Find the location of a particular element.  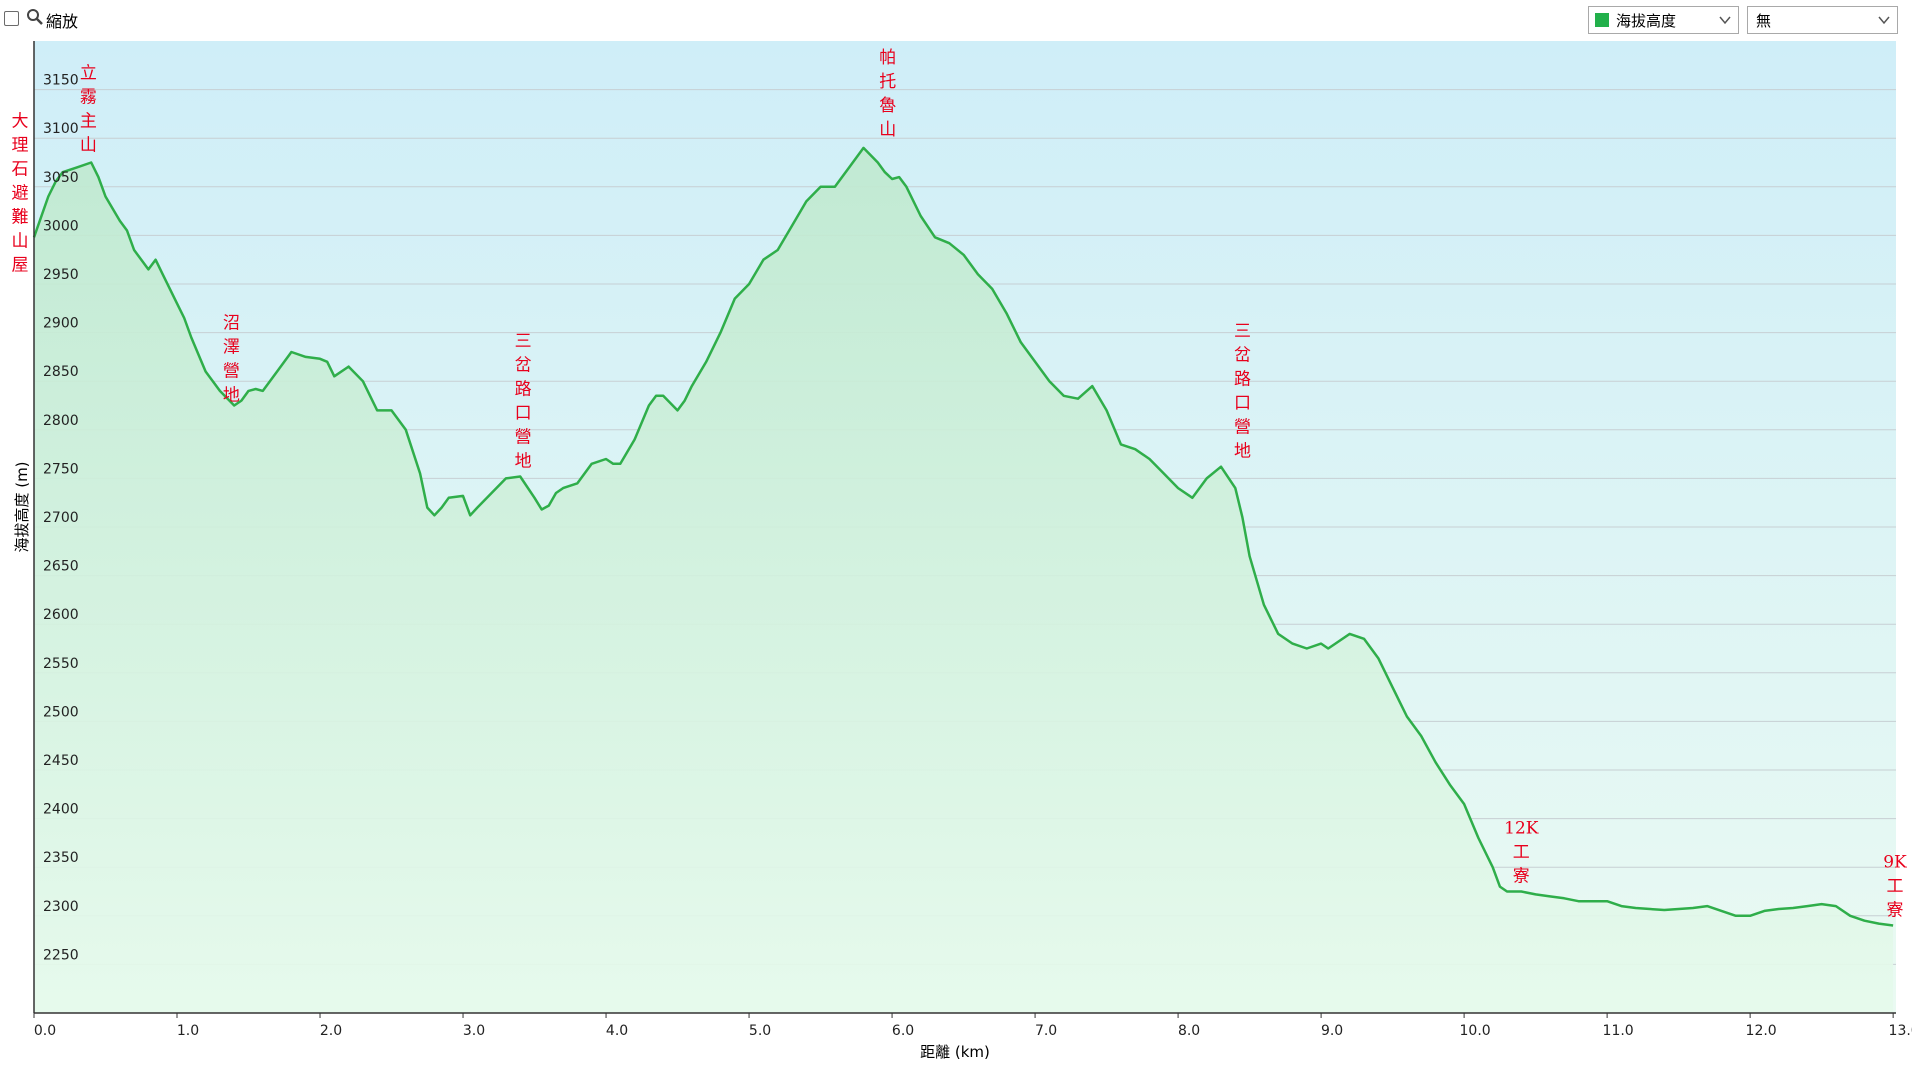

x-tick-label: 5.0 is located at coordinates (760, 1031).